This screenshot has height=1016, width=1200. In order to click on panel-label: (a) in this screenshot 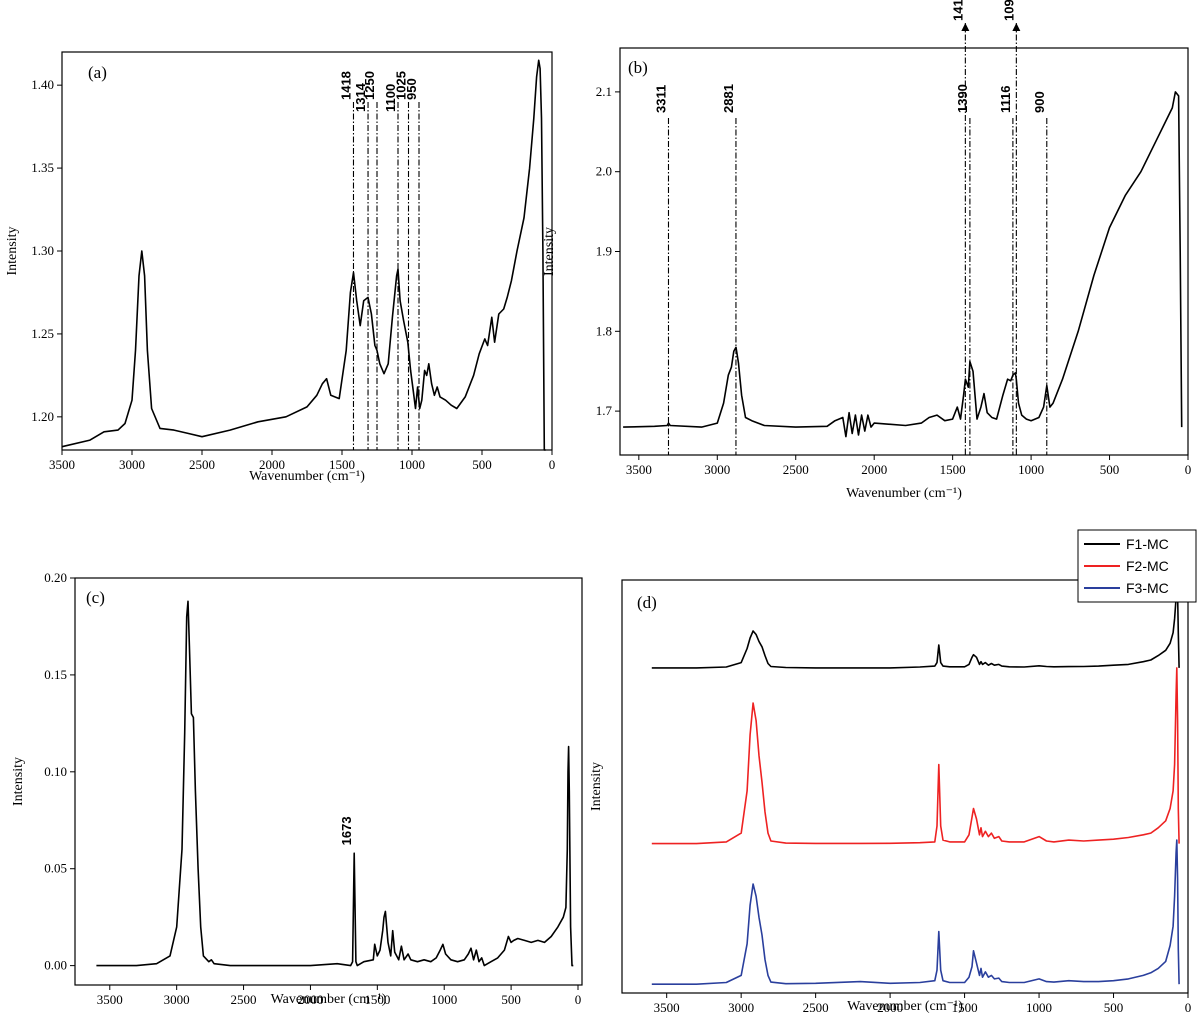, I will do `click(97, 72)`.